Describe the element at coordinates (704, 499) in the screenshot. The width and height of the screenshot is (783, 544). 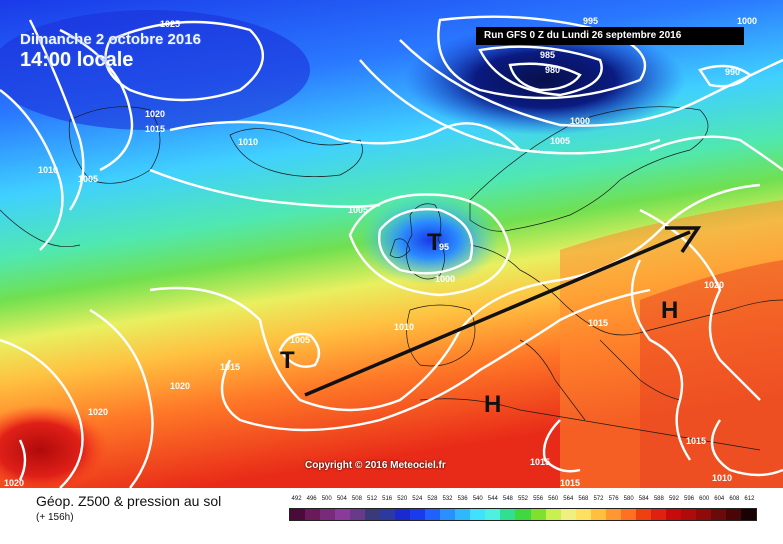
I see `scale-label: 600` at that location.